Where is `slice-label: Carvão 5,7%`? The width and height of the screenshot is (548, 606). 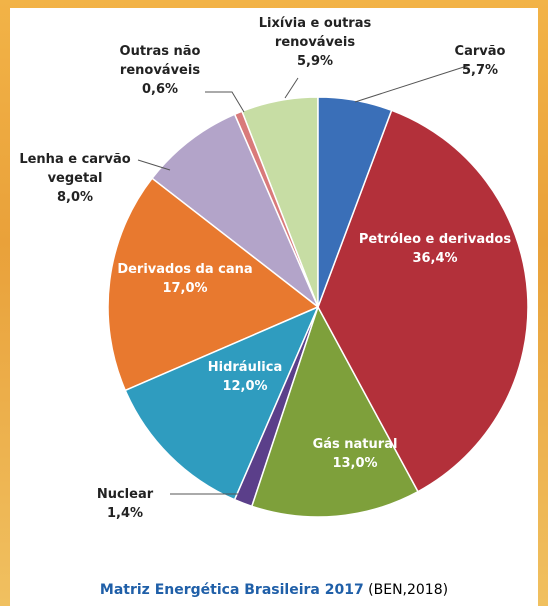
slice-label: Carvão 5,7% is located at coordinates (480, 61).